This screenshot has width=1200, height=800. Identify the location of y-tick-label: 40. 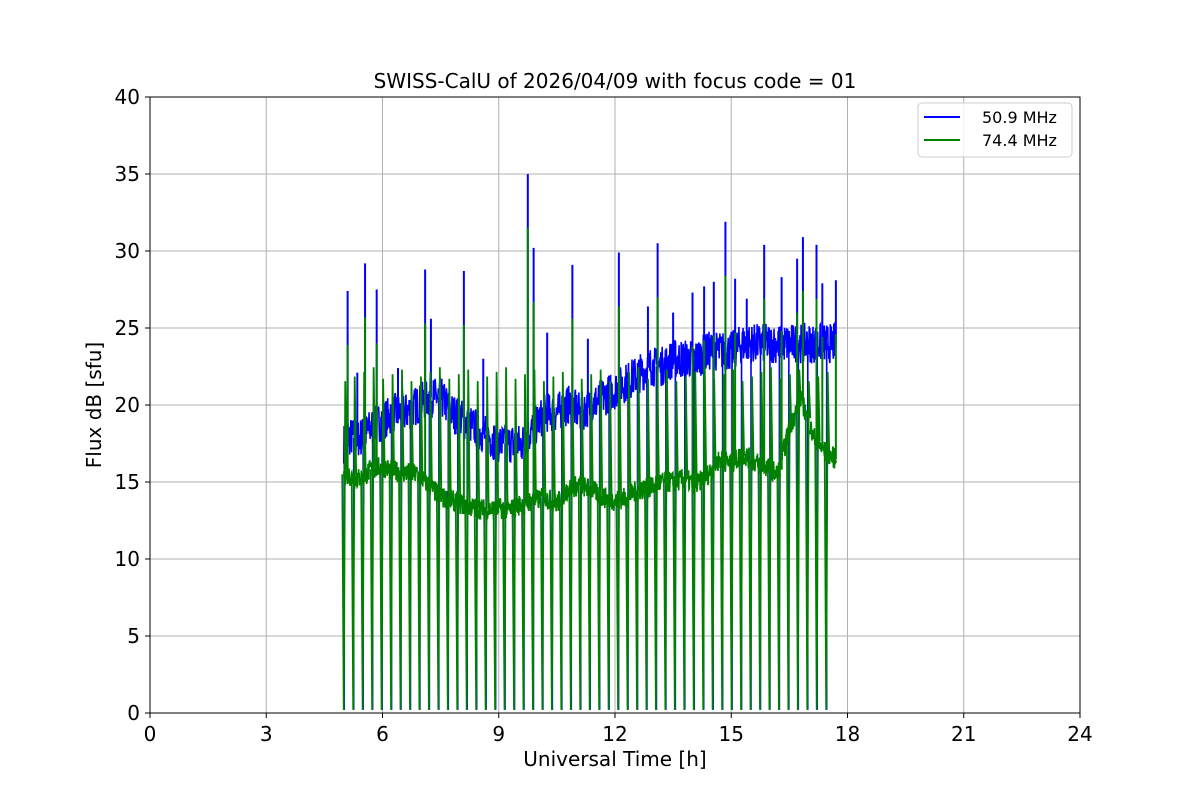
(127, 97).